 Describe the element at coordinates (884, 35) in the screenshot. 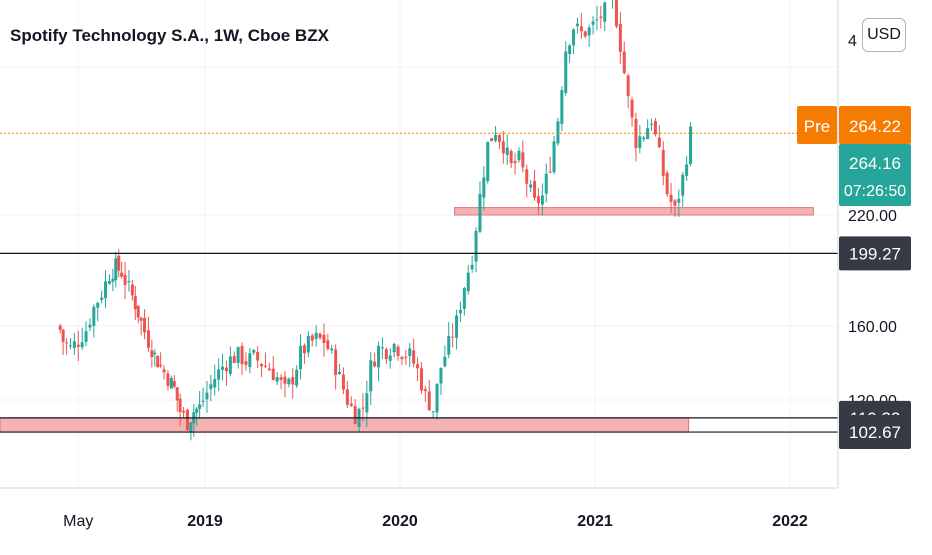

I see `currency-button: USD` at that location.